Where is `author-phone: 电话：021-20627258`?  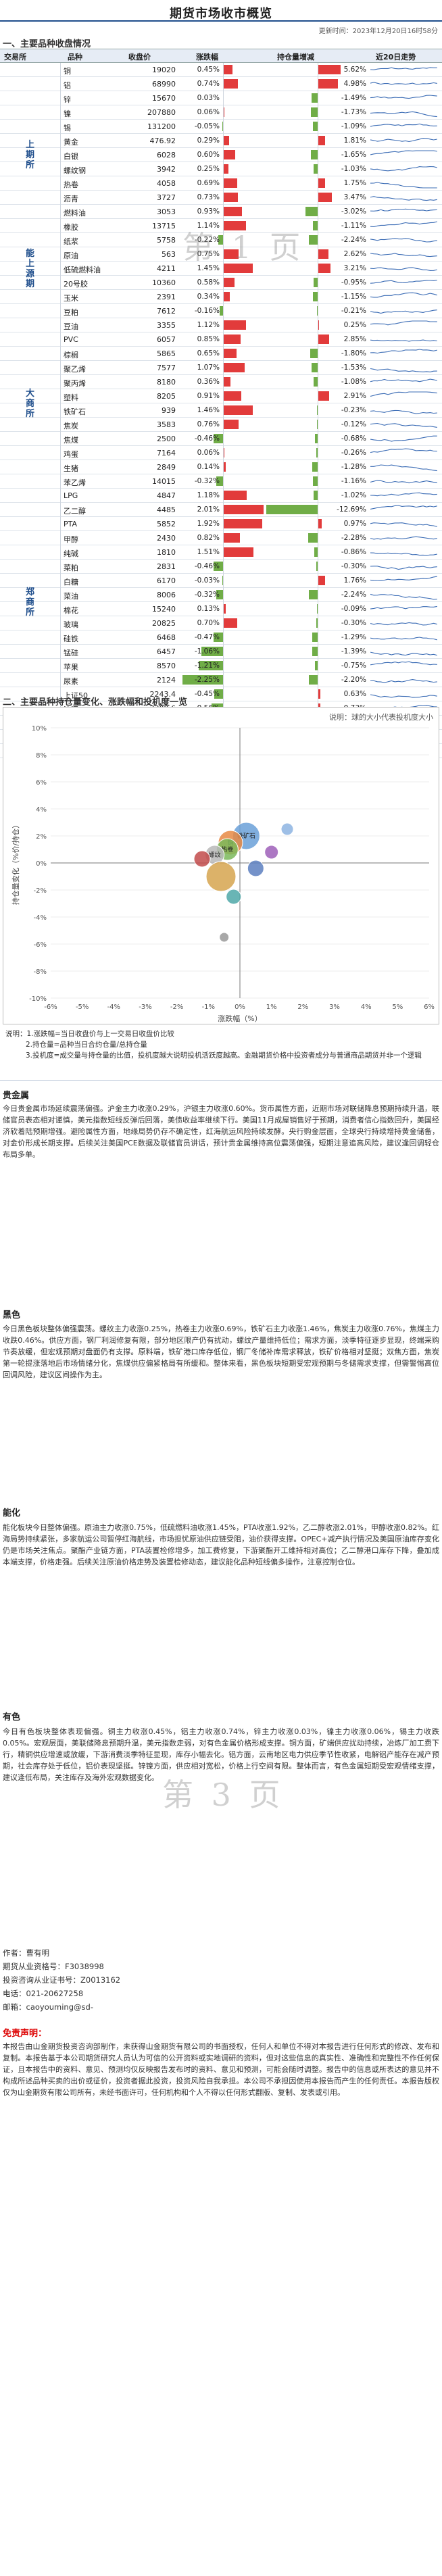 author-phone: 电话：021-20627258 is located at coordinates (44, 1994).